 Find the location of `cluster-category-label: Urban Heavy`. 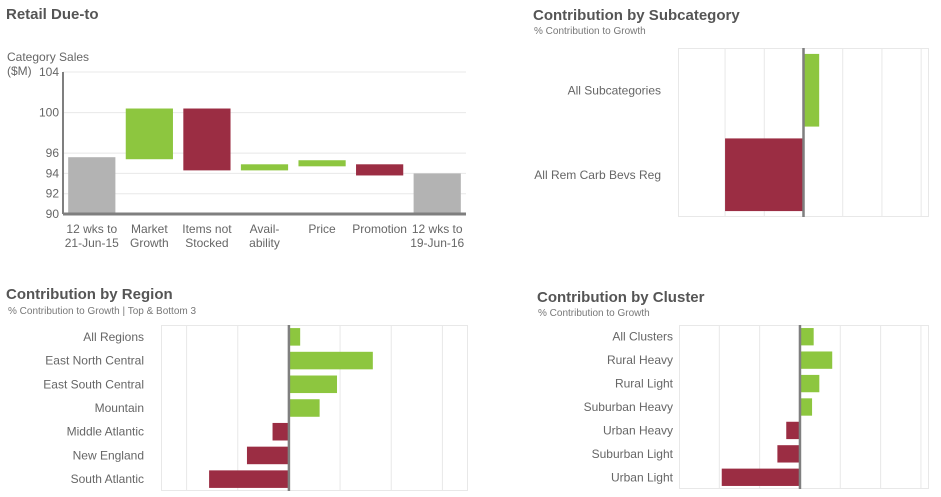

cluster-category-label: Urban Heavy is located at coordinates (638, 430).